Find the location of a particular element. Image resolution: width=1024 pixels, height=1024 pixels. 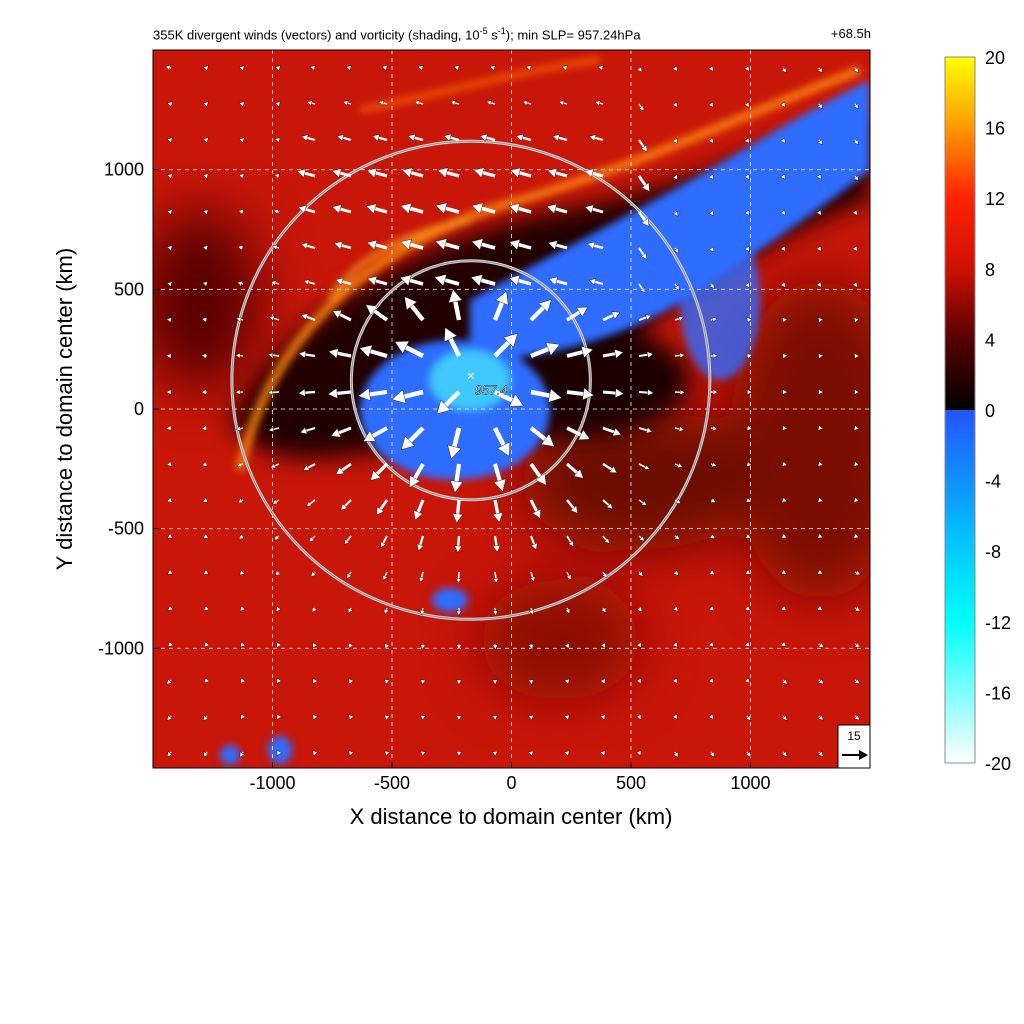

colorbar-gradient is located at coordinates (960, 410).